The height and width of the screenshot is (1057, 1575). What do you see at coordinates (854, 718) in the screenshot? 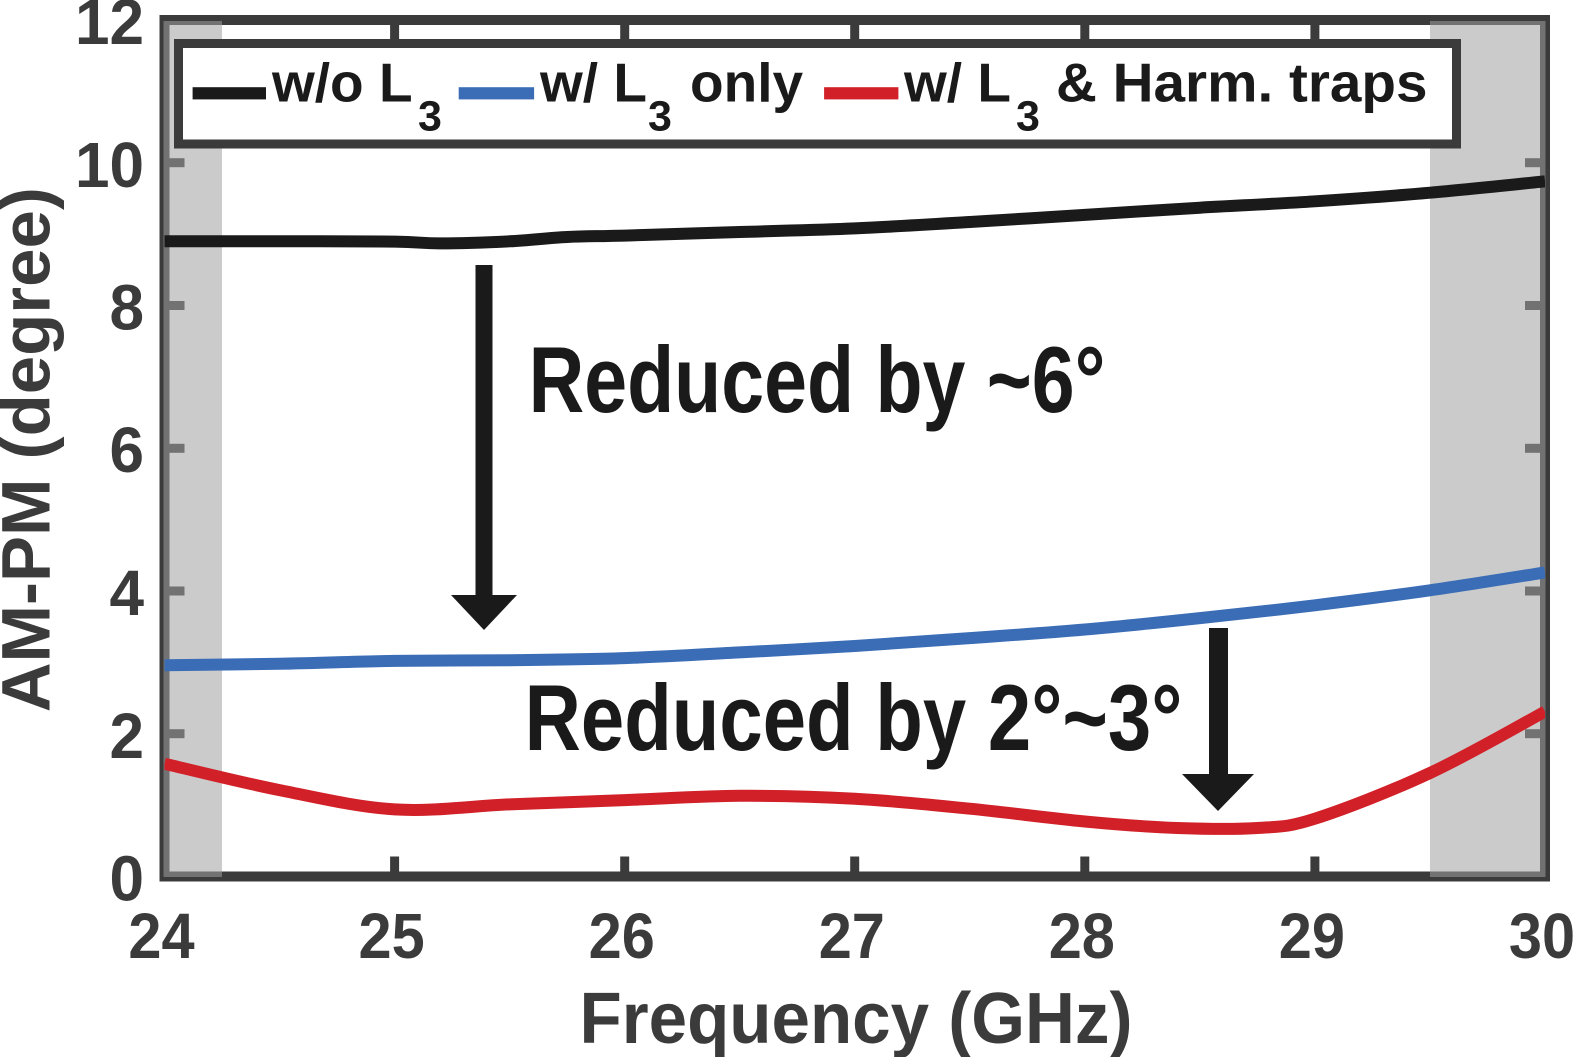
I see `svg-text: Reduced by 2°~3°` at bounding box center [854, 718].